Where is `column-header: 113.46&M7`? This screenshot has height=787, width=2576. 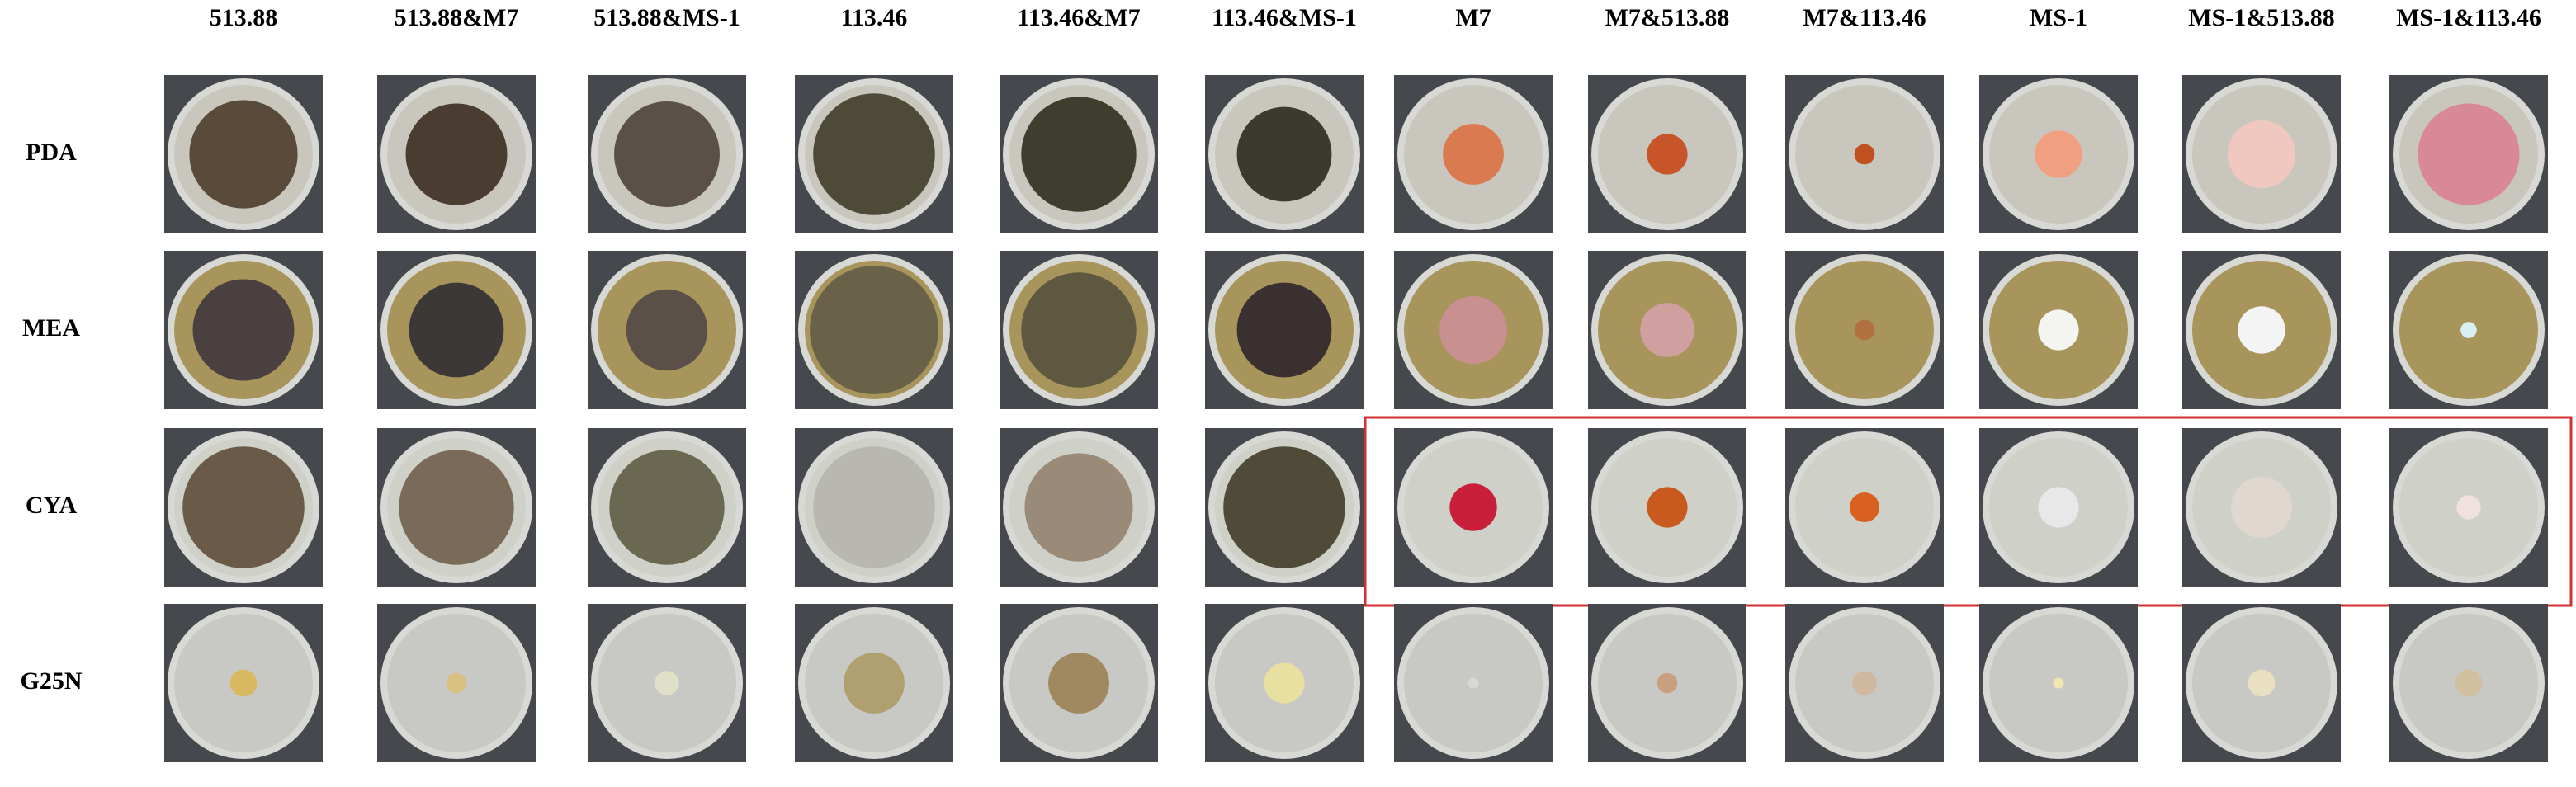
column-header: 113.46&M7 is located at coordinates (1078, 17).